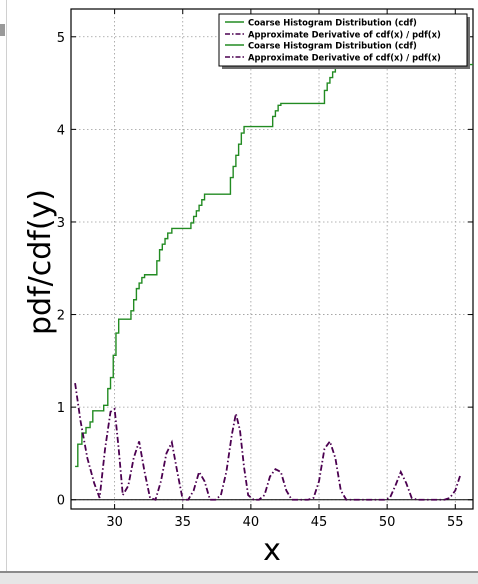 The height and width of the screenshot is (584, 478). What do you see at coordinates (387, 522) in the screenshot?
I see `x-tick-label-4: 50` at bounding box center [387, 522].